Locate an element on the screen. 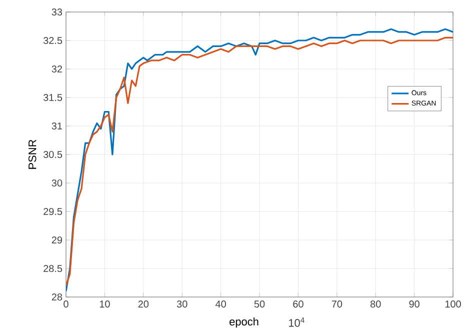 This screenshot has width=474, height=336. y-tick-label: 30 is located at coordinates (57, 183).